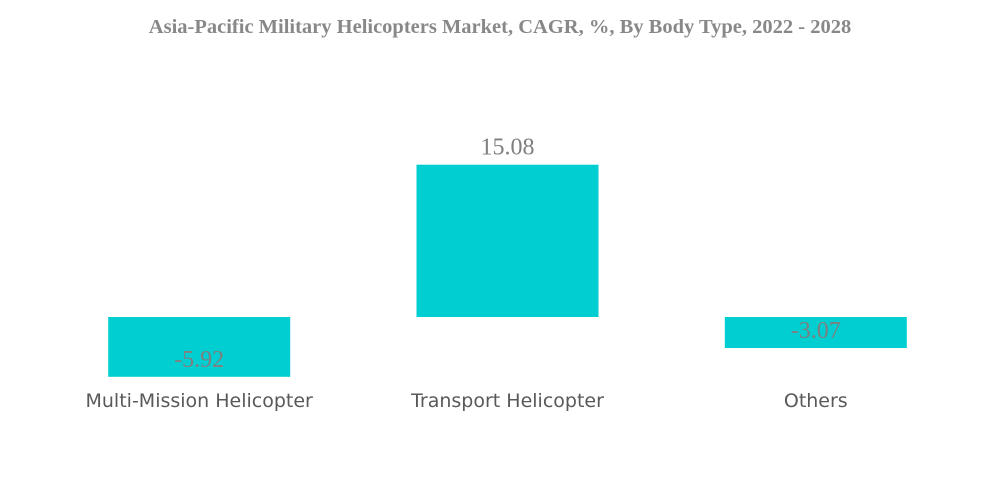 The height and width of the screenshot is (483, 1000). I want to click on bar-others, so click(815, 332).